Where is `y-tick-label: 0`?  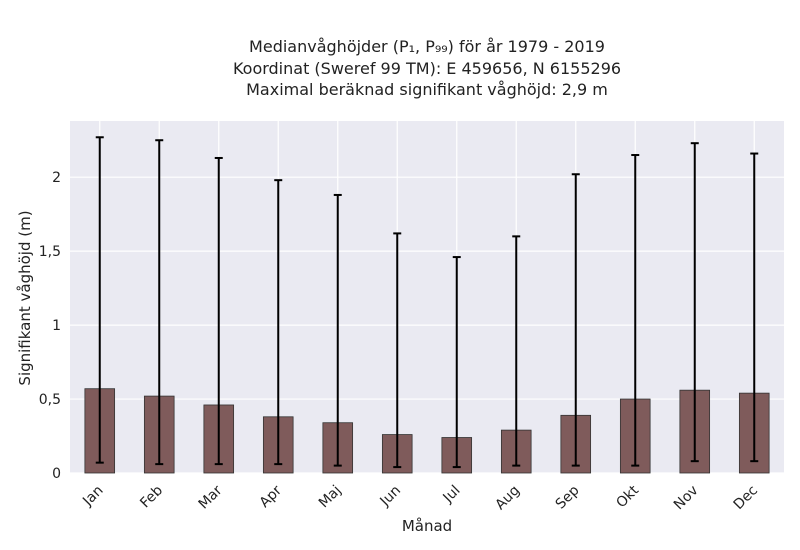
y-tick-label: 0 is located at coordinates (56, 474).